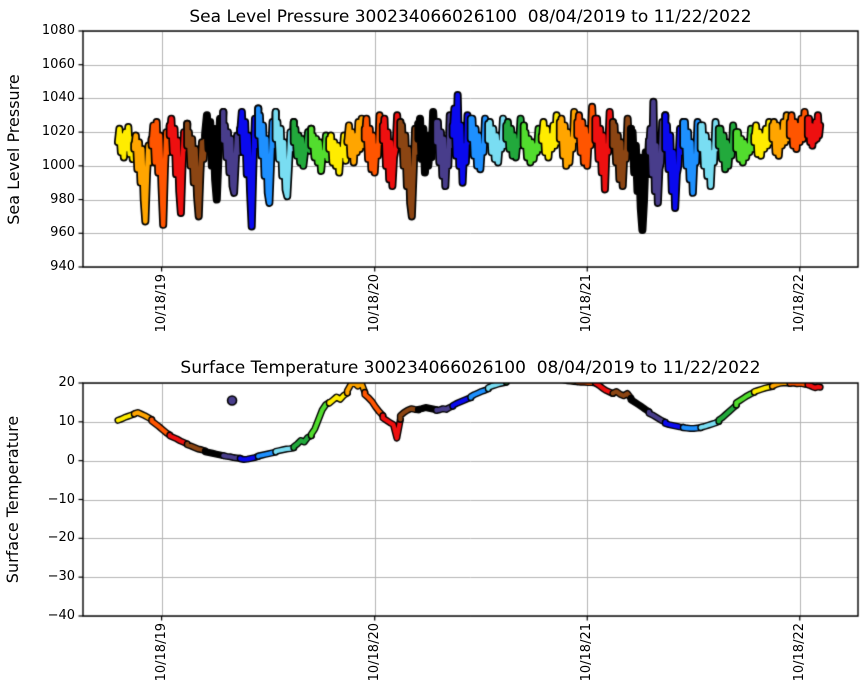  Describe the element at coordinates (799, 303) in the screenshot. I see `pressure-x-tick-label: 10/18/22` at that location.